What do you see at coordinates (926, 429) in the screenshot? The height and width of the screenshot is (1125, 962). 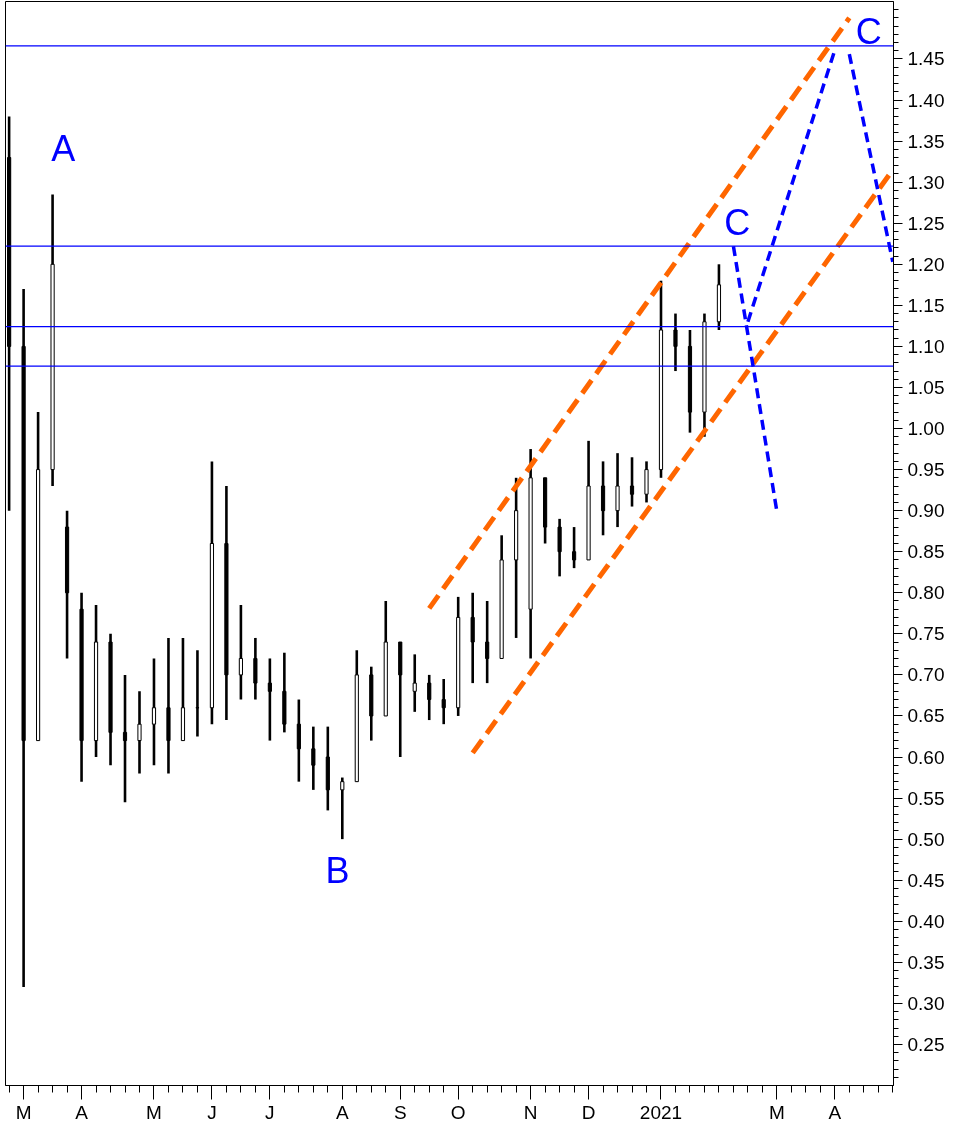 I see `y-tick-label: 1.00` at bounding box center [926, 429].